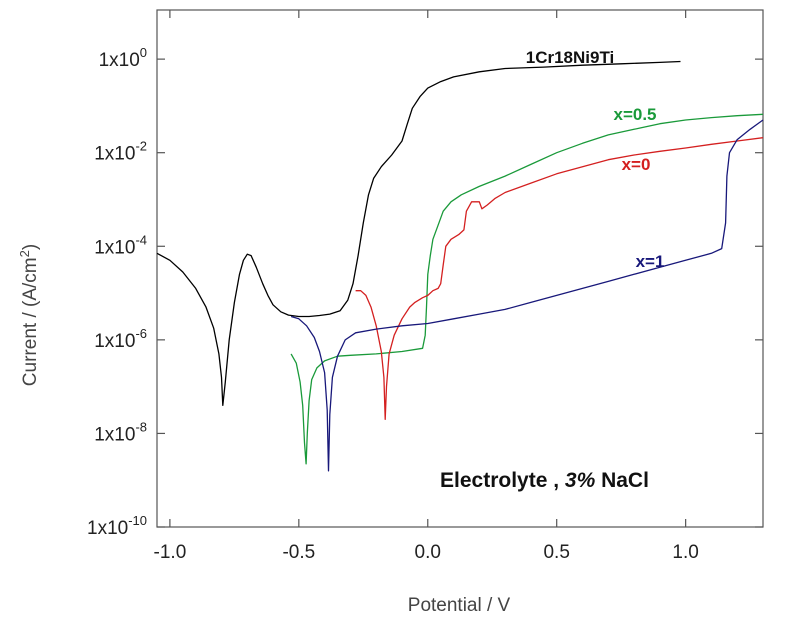 This screenshot has height=623, width=800. What do you see at coordinates (141, 333) in the screenshot?
I see `y-tick-exponent: -6` at bounding box center [141, 333].